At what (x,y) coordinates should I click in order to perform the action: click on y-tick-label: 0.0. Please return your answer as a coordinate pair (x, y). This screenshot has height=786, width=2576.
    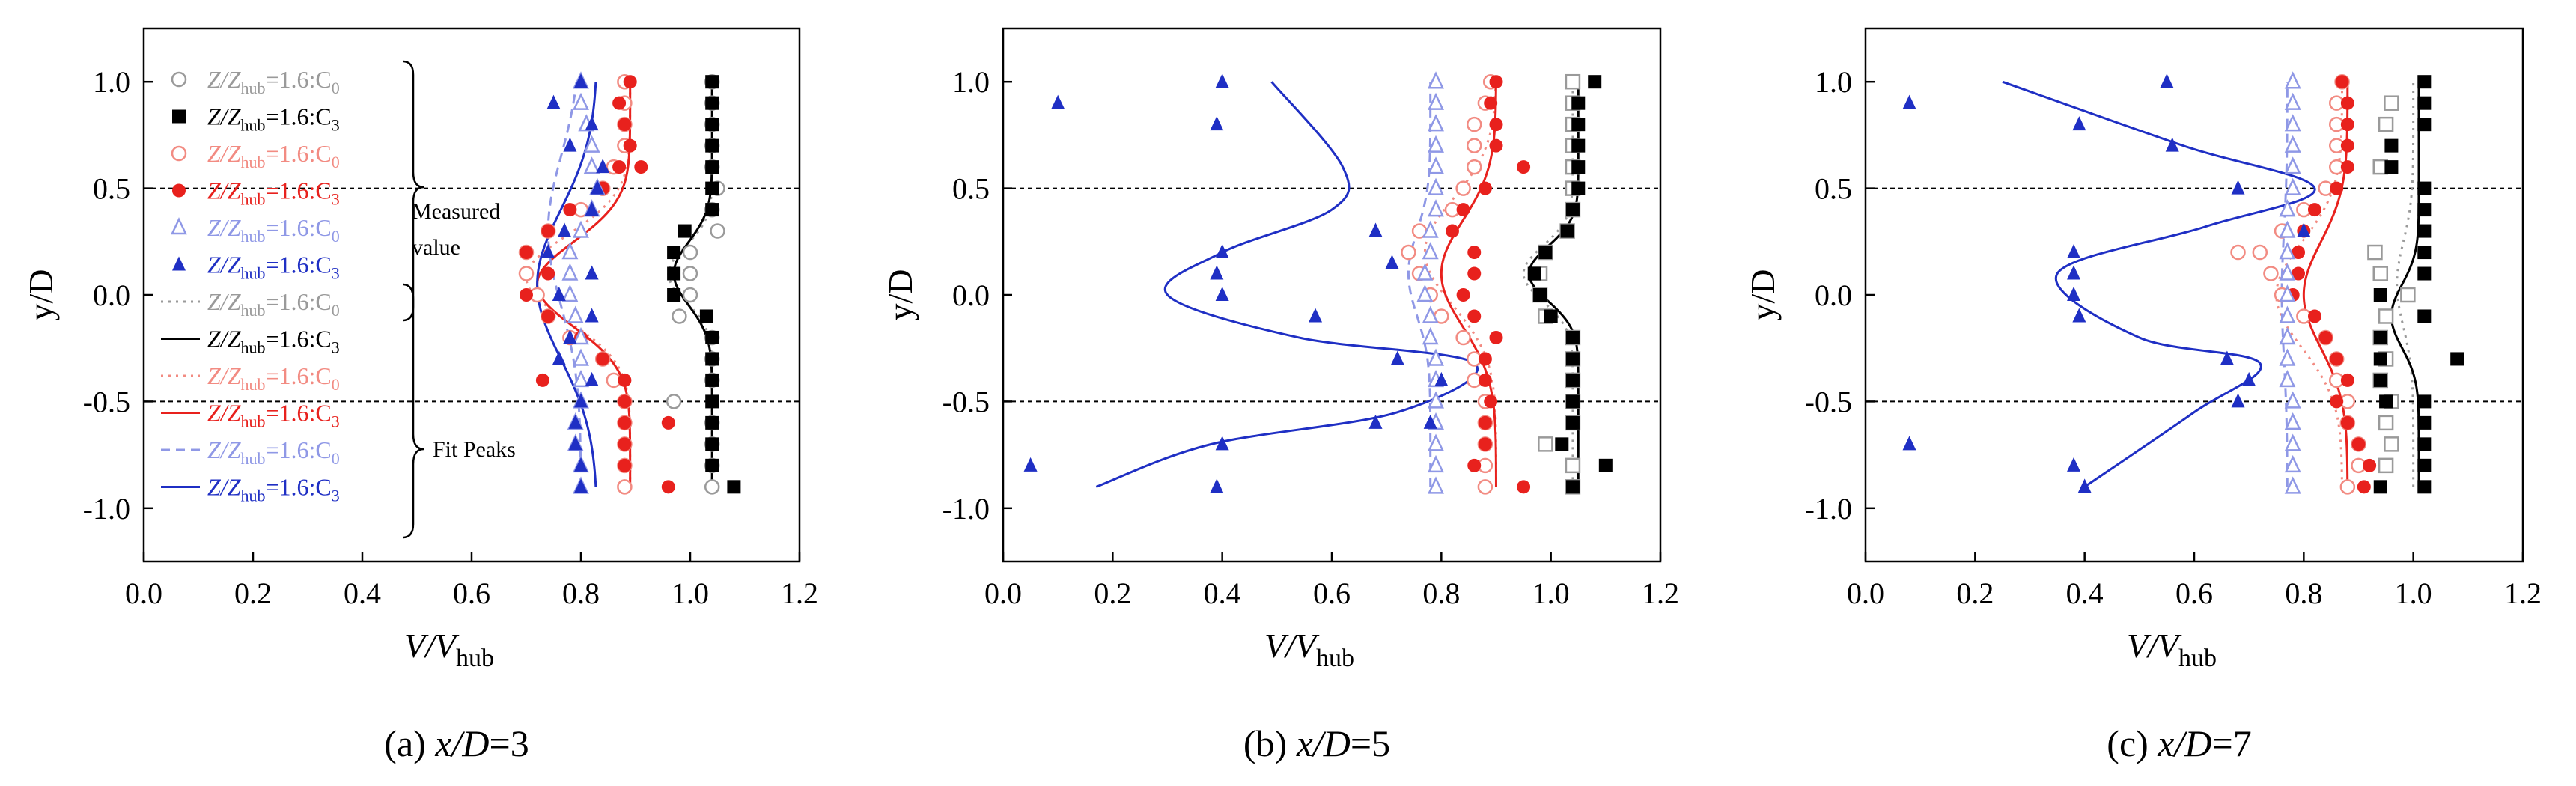
    Looking at the image, I should click on (111, 295).